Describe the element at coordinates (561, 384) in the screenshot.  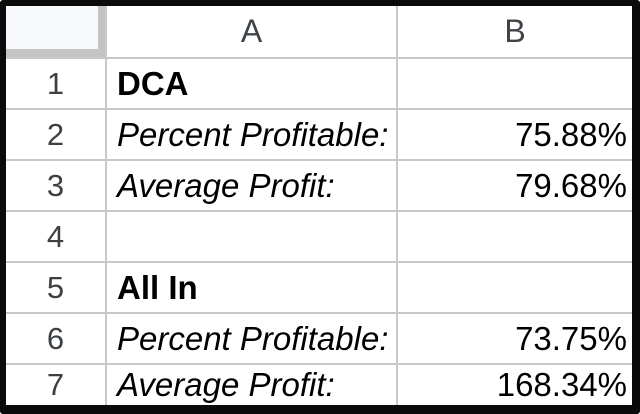
I see `cell-b7-text: 168.34%` at that location.